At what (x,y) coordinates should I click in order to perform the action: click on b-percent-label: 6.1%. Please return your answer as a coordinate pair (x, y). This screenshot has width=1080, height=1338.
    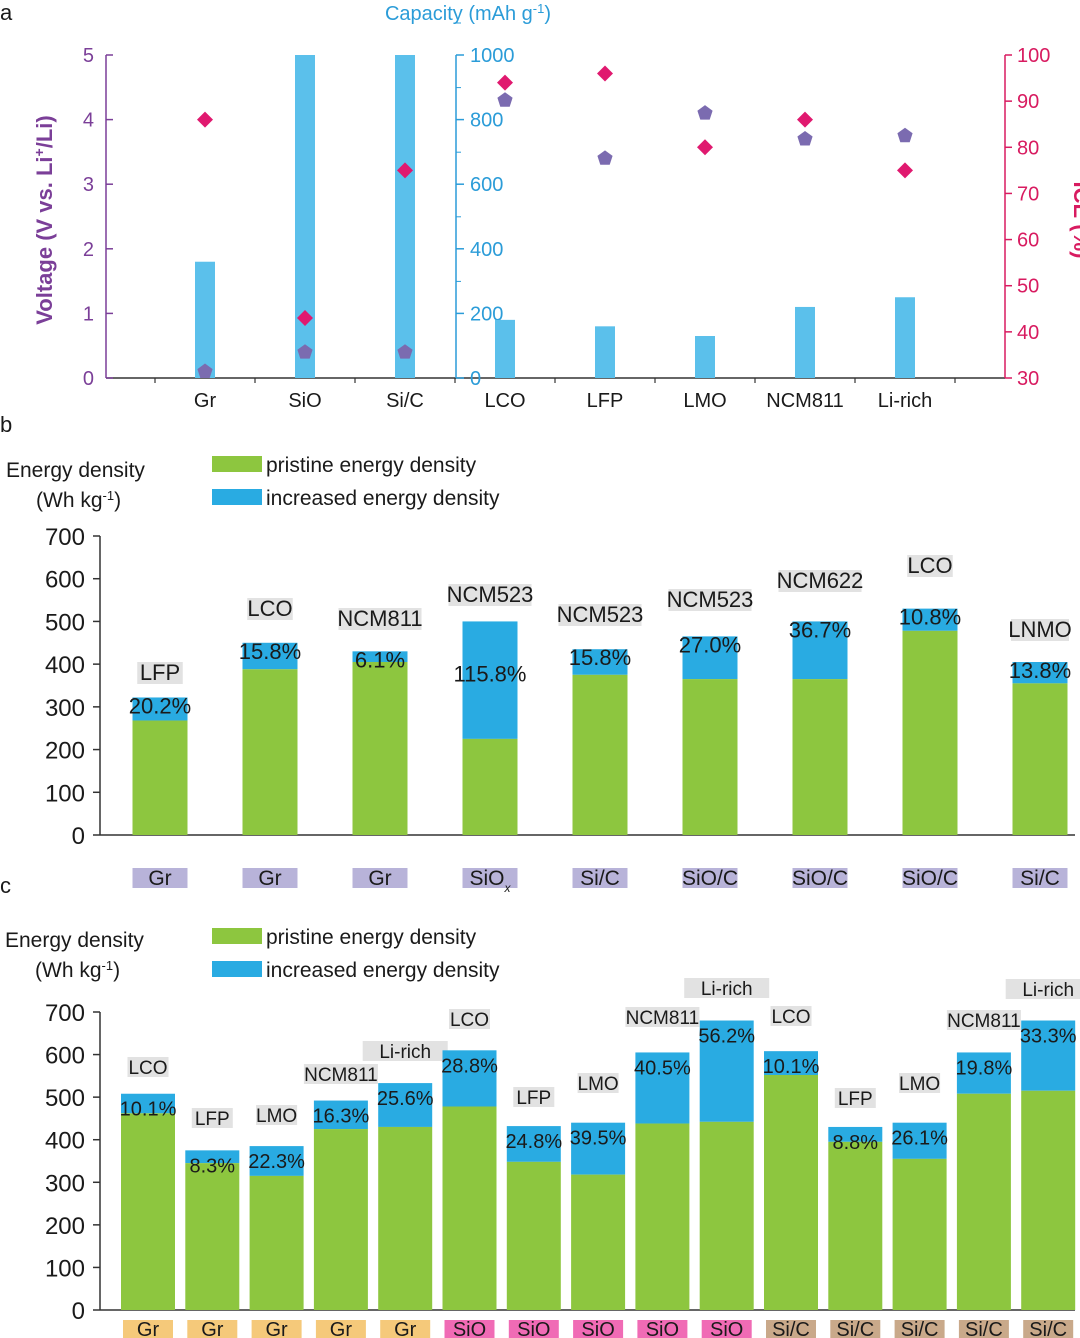
    Looking at the image, I should click on (380, 659).